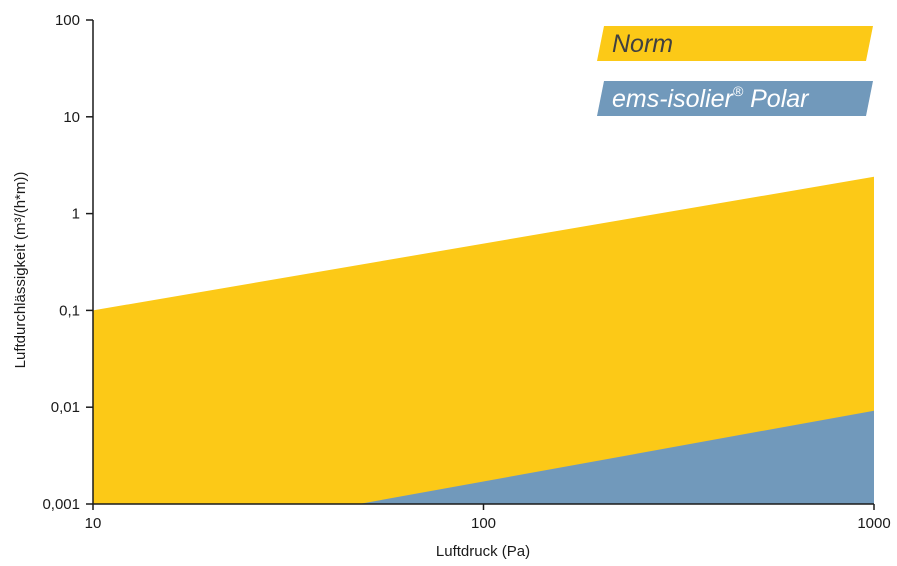 The image size is (897, 566). I want to click on legend: Norm ems-isolier® Polar, so click(735, 71).